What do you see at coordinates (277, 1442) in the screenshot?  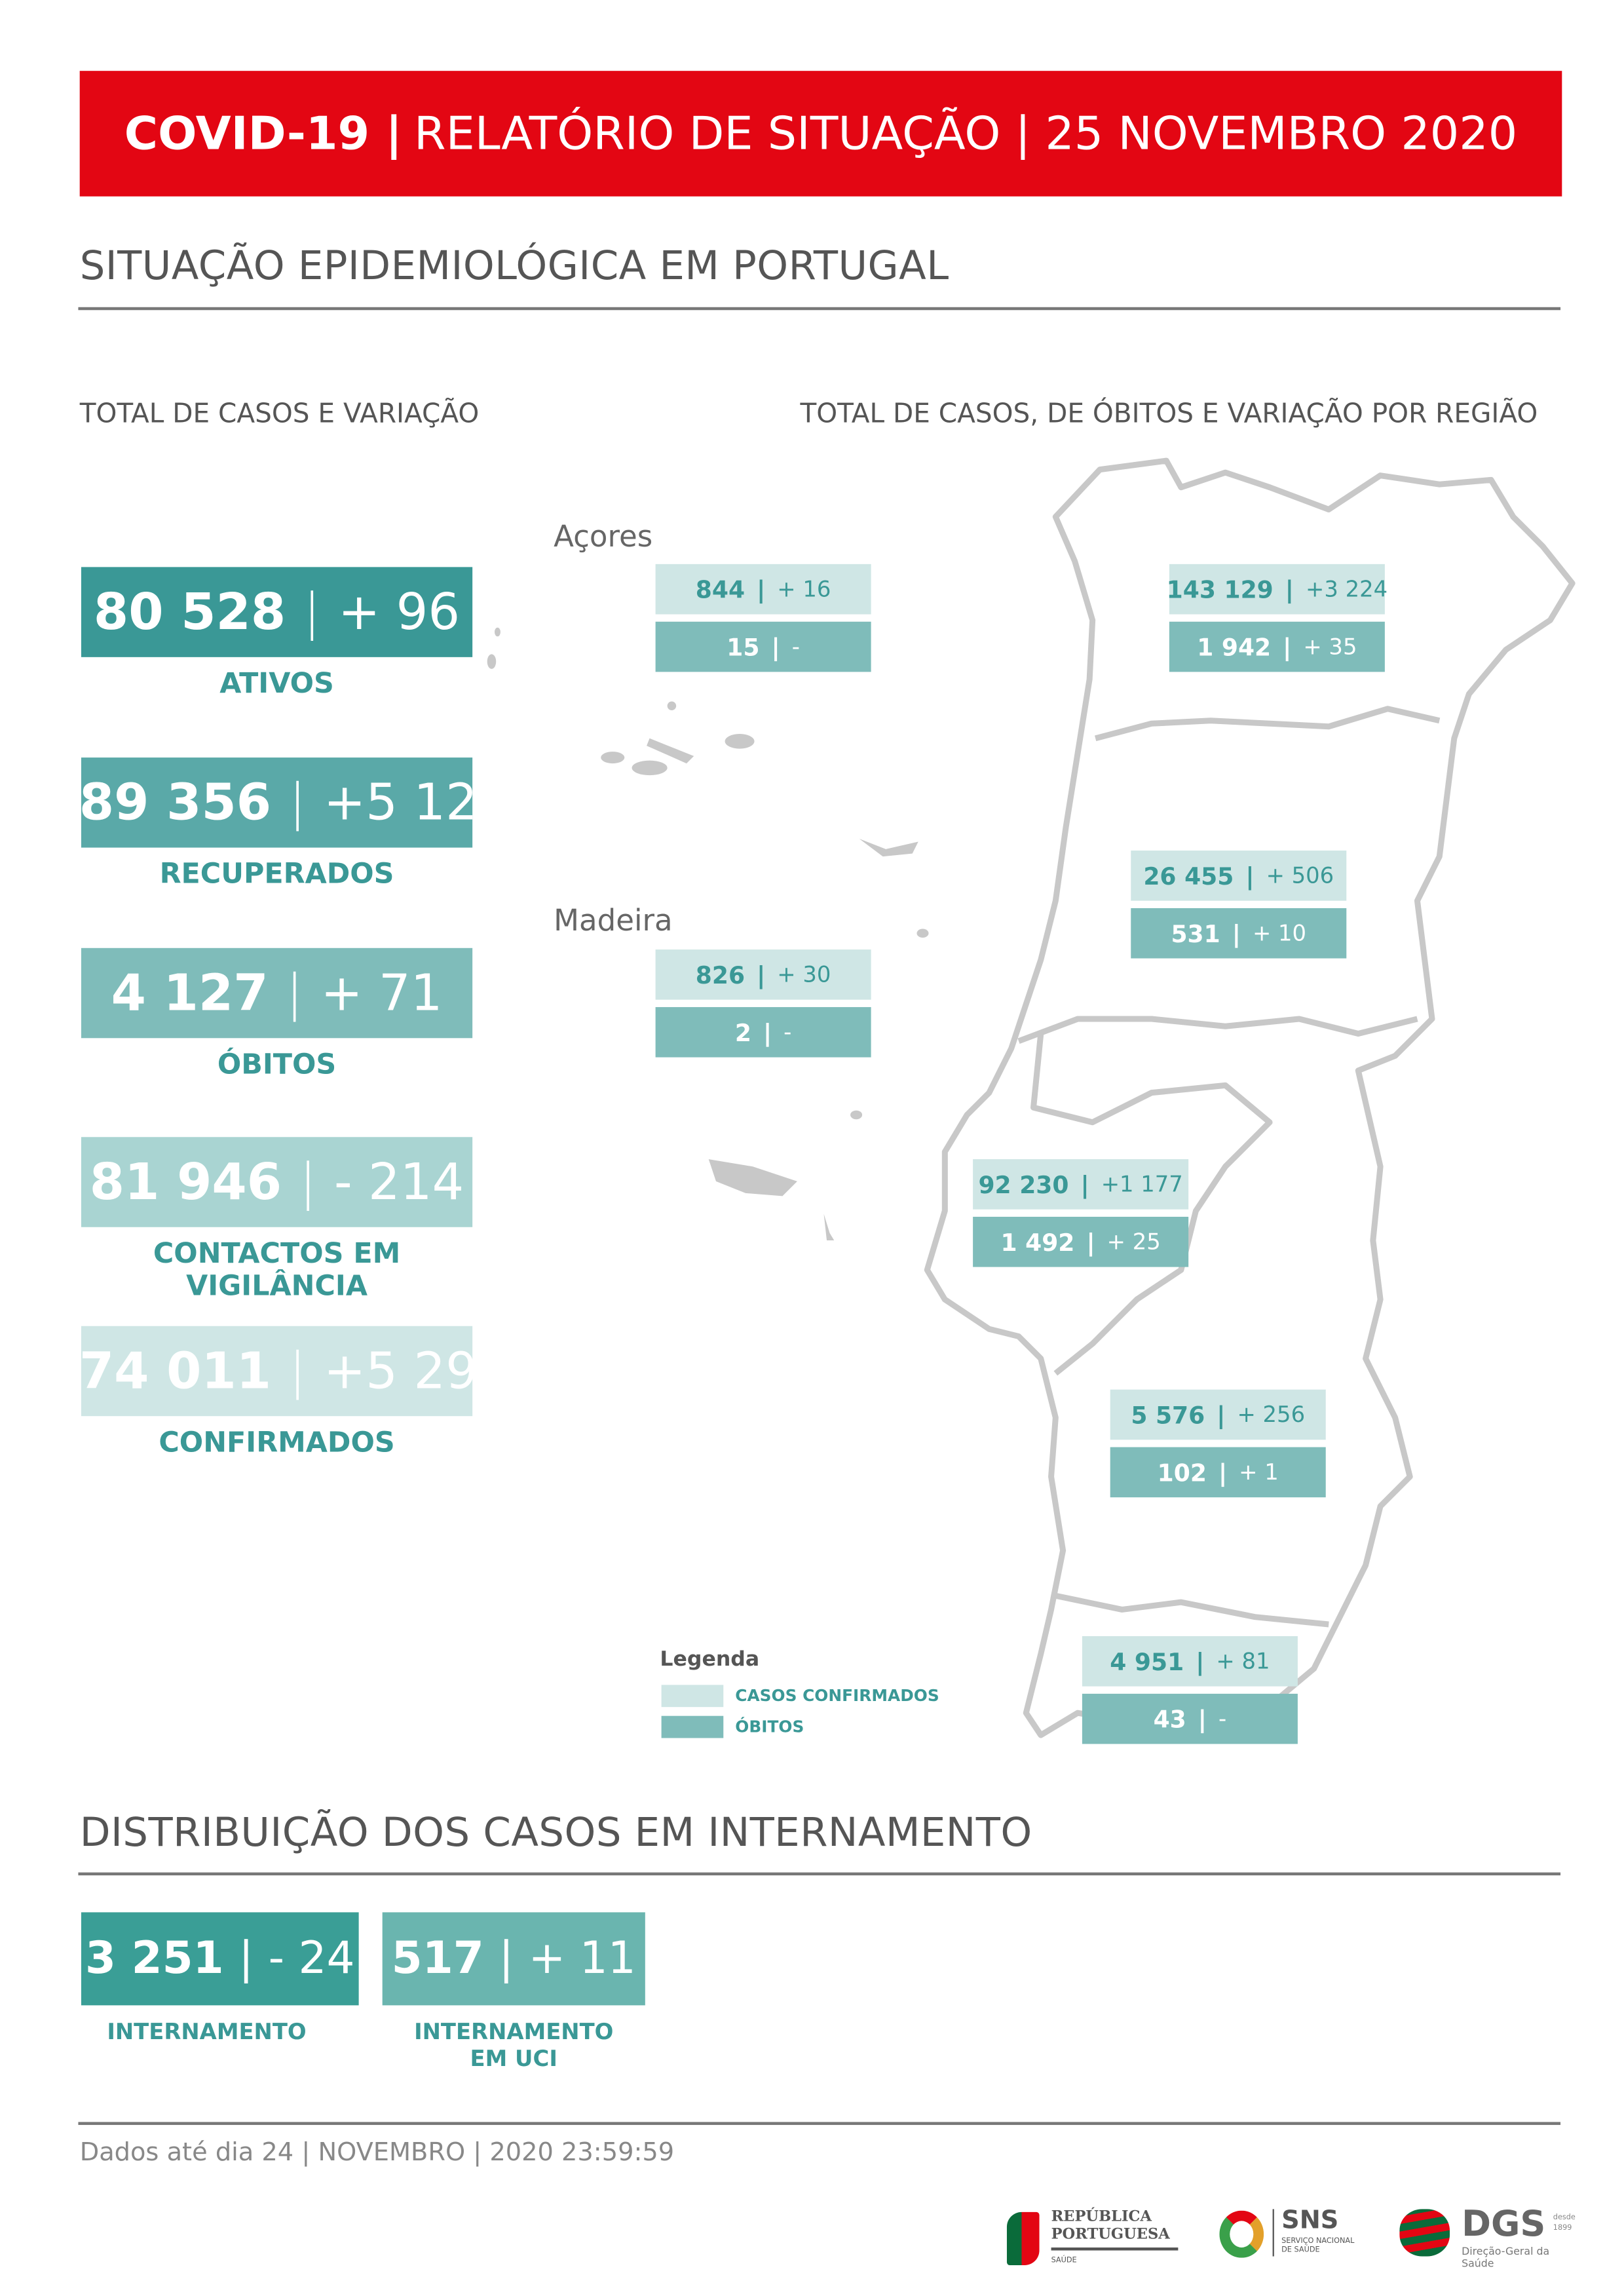 I see `kpi-label: CONFIRMADOS` at bounding box center [277, 1442].